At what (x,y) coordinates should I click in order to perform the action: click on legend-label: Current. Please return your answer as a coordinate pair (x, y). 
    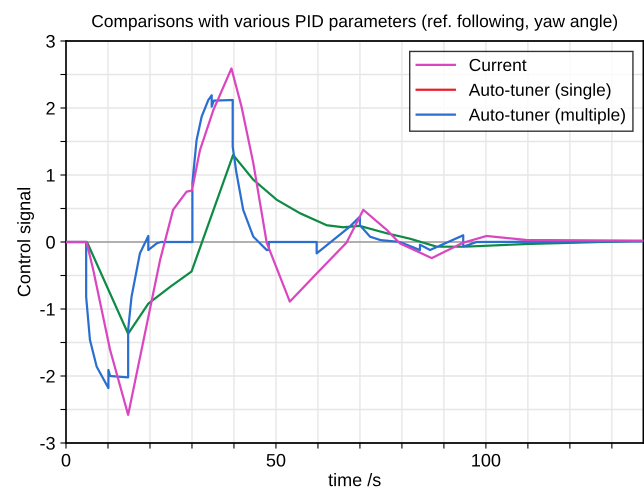
    Looking at the image, I should click on (498, 65).